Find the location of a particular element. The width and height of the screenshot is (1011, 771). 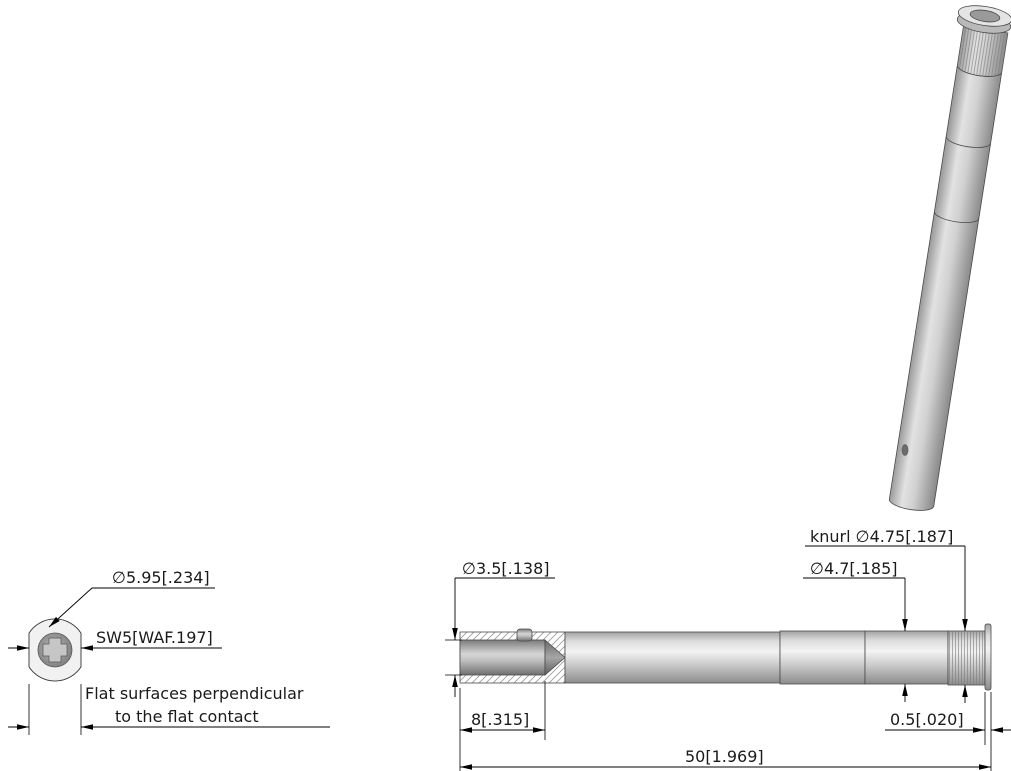

isometric-view is located at coordinates (949, 258).